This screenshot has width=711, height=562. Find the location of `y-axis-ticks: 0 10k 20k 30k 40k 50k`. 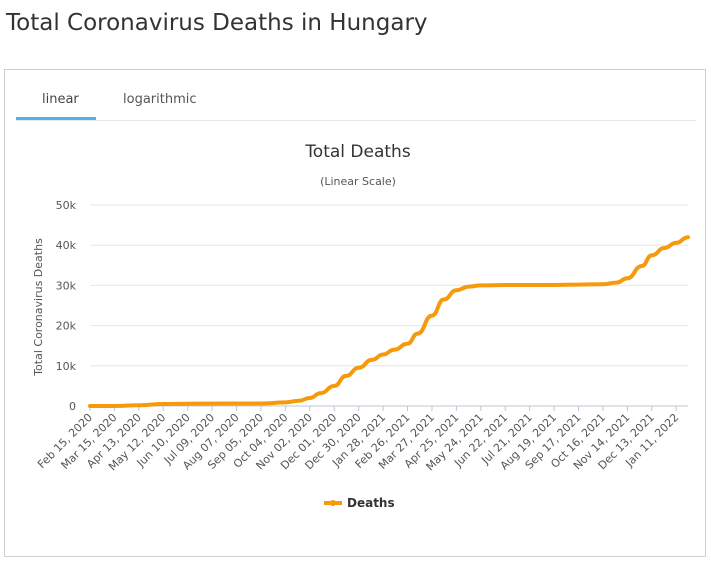

y-axis-ticks: 0 10k 20k 30k 40k 50k is located at coordinates (66, 306).